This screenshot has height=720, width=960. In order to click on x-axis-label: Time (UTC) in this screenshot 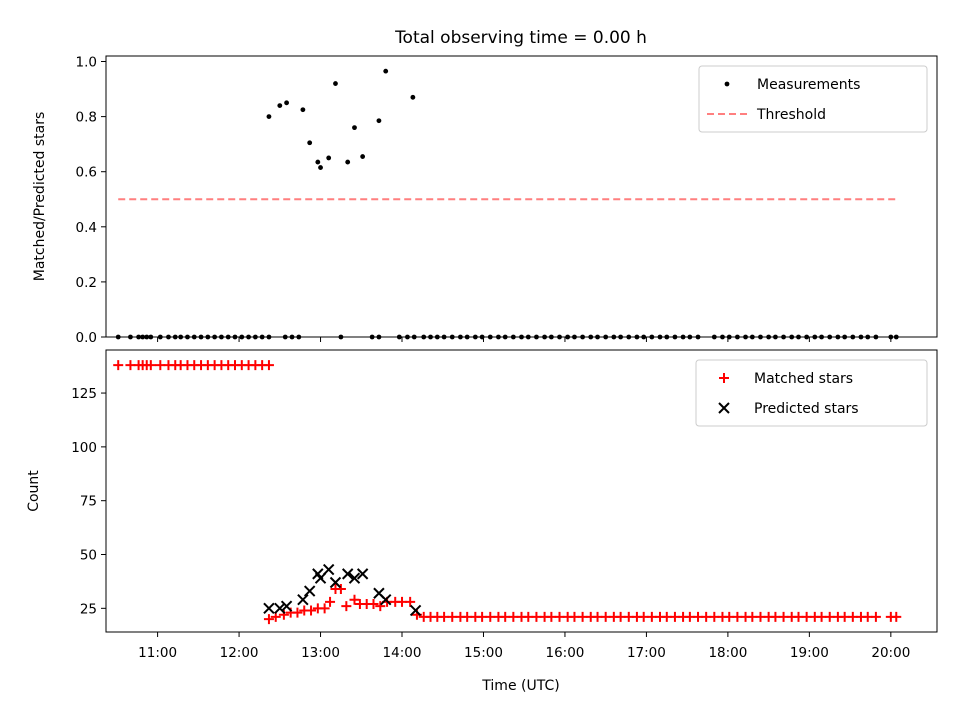, I will do `click(520, 686)`.